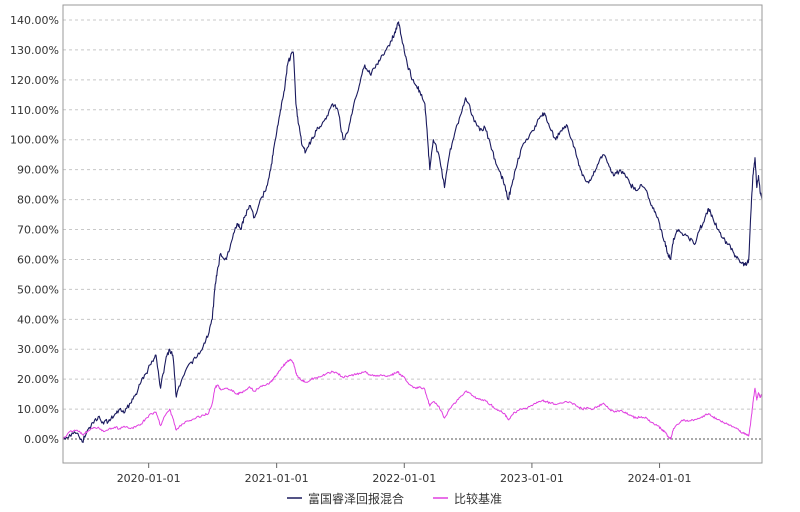 The image size is (800, 512). What do you see at coordinates (34, 140) in the screenshot?
I see `y-tick-label: 100.00%` at bounding box center [34, 140].